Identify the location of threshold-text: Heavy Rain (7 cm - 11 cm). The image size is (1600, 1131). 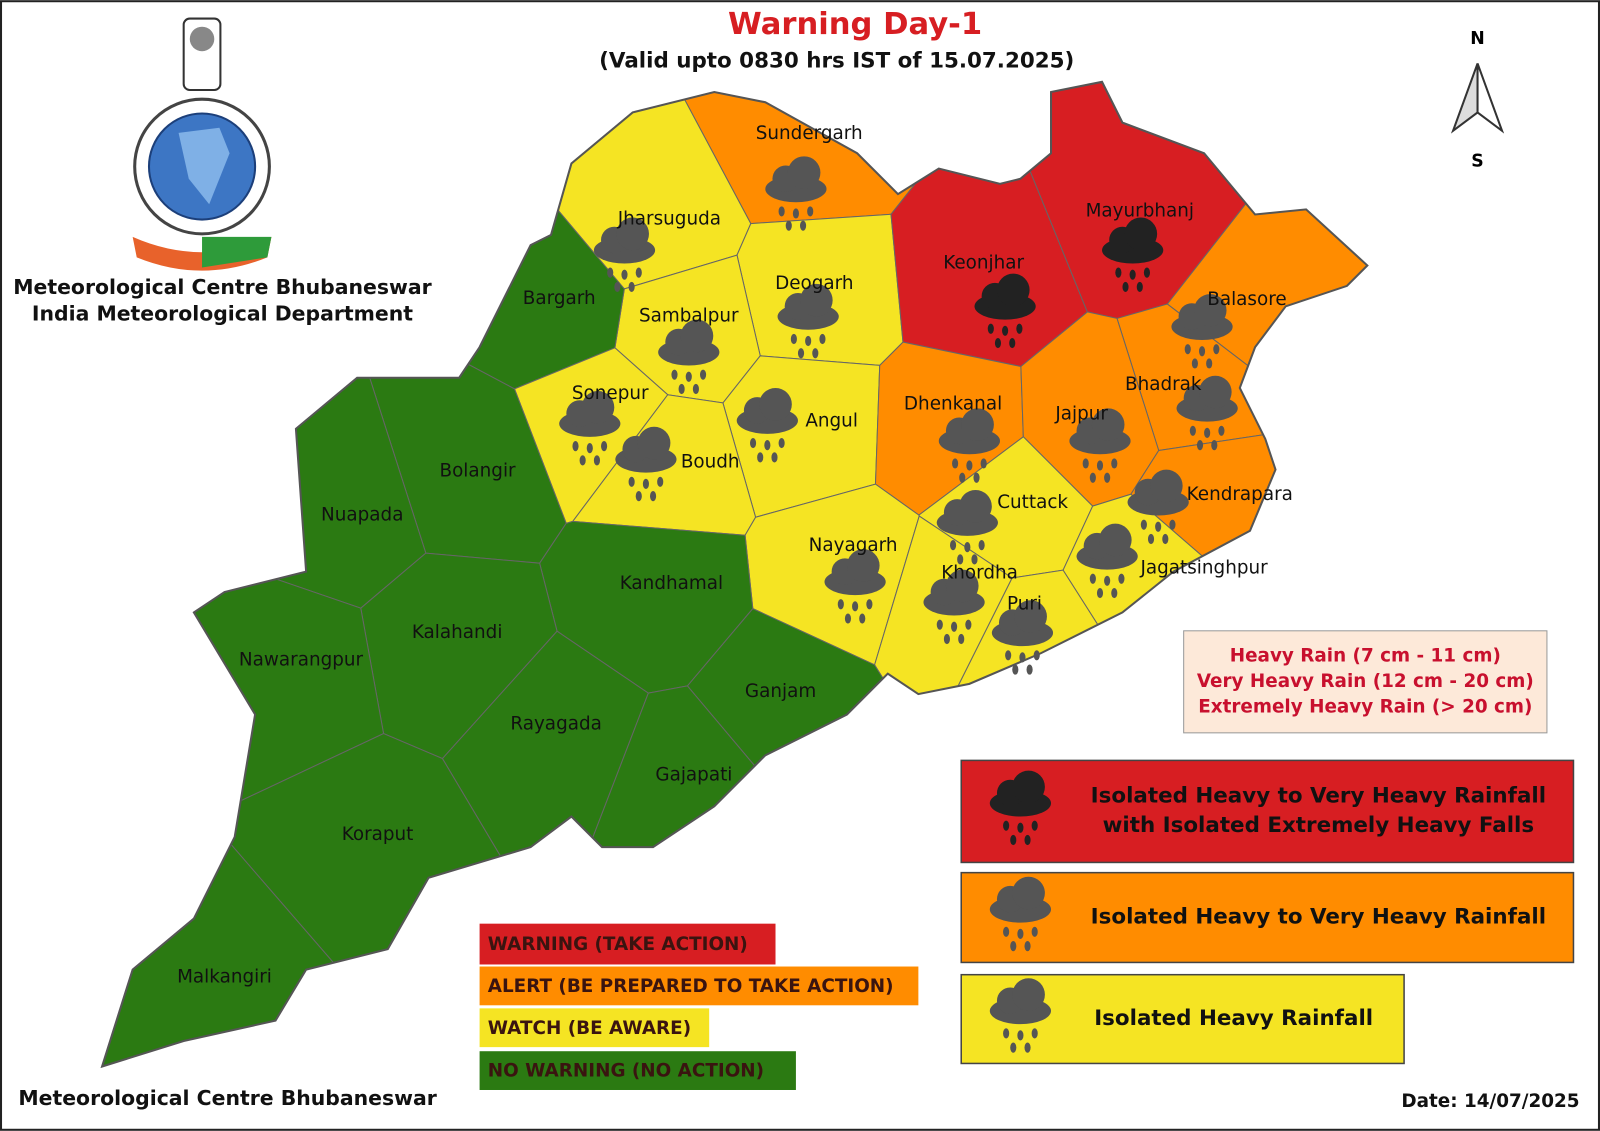
(1365, 655).